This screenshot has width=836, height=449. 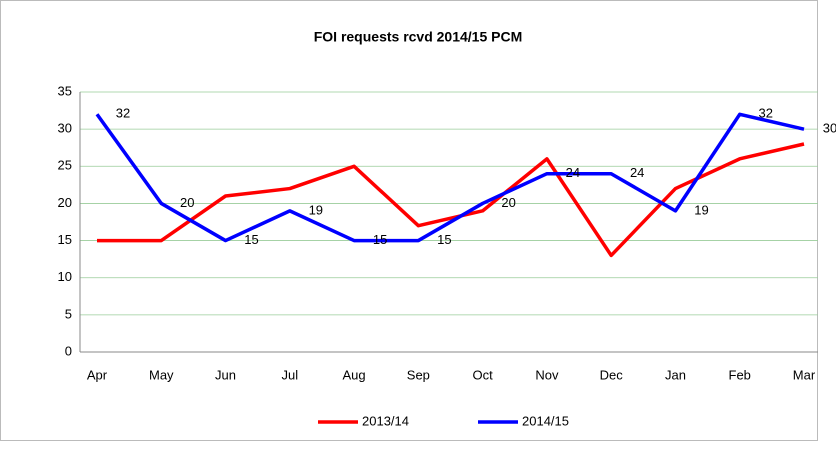 I want to click on x-tick-label: May, so click(x=161, y=374).